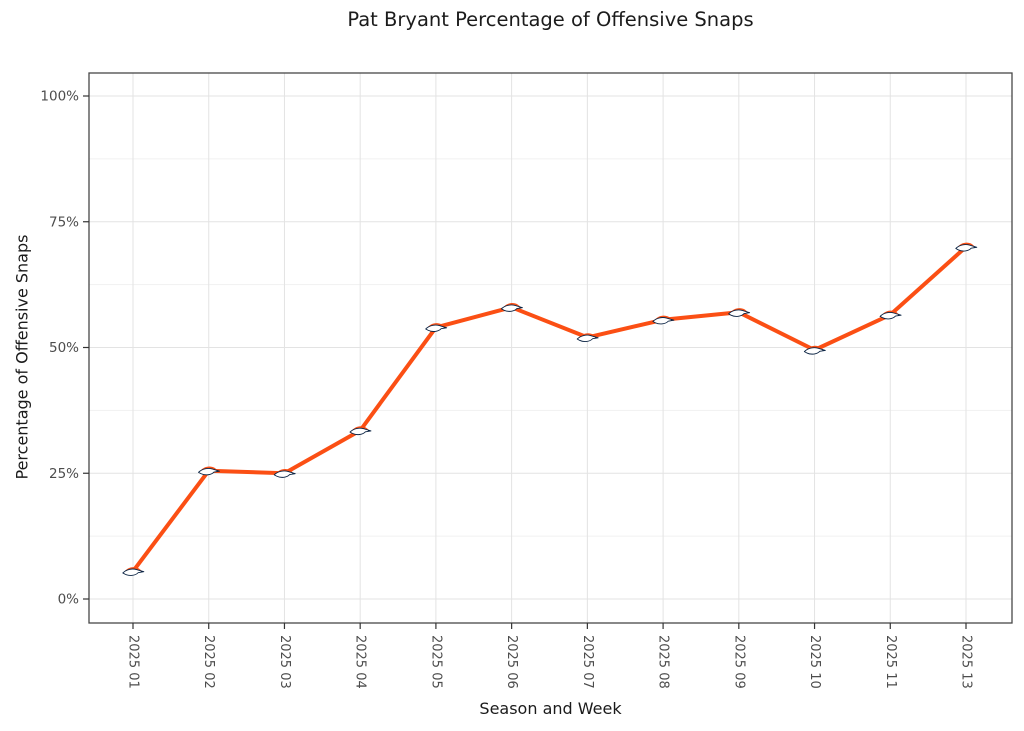 The width and height of the screenshot is (1024, 731). I want to click on y-tick-label: 0%, so click(69, 600).